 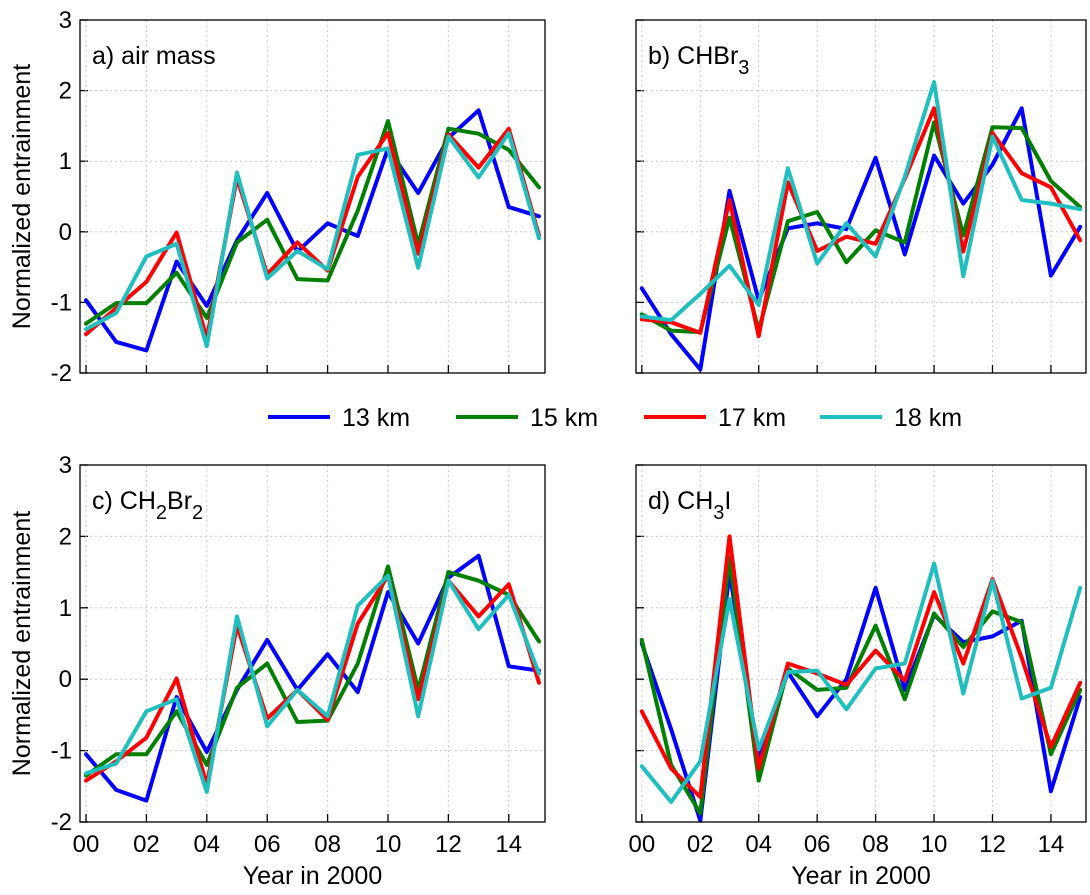 What do you see at coordinates (689, 505) in the screenshot?
I see `panel-label: d) CH3I` at bounding box center [689, 505].